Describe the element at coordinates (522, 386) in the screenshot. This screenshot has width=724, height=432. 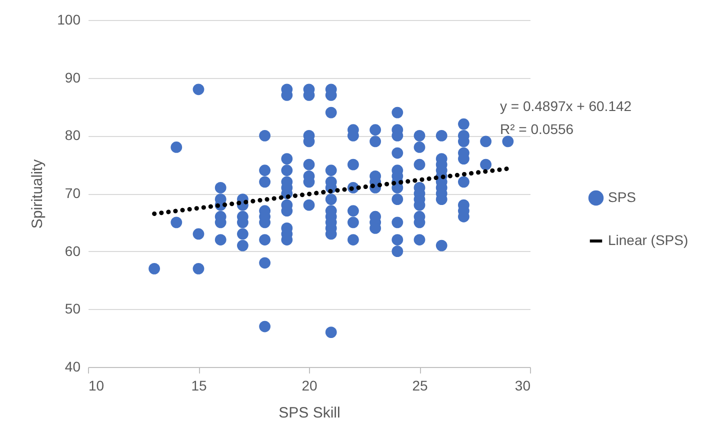
I see `x-tick-label: 30` at that location.